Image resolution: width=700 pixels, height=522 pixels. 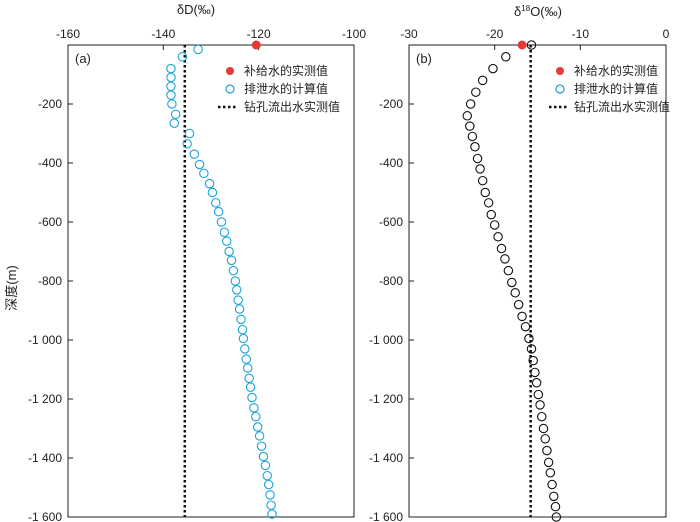 What do you see at coordinates (163, 34) in the screenshot?
I see `x-tick-label: -140` at bounding box center [163, 34].